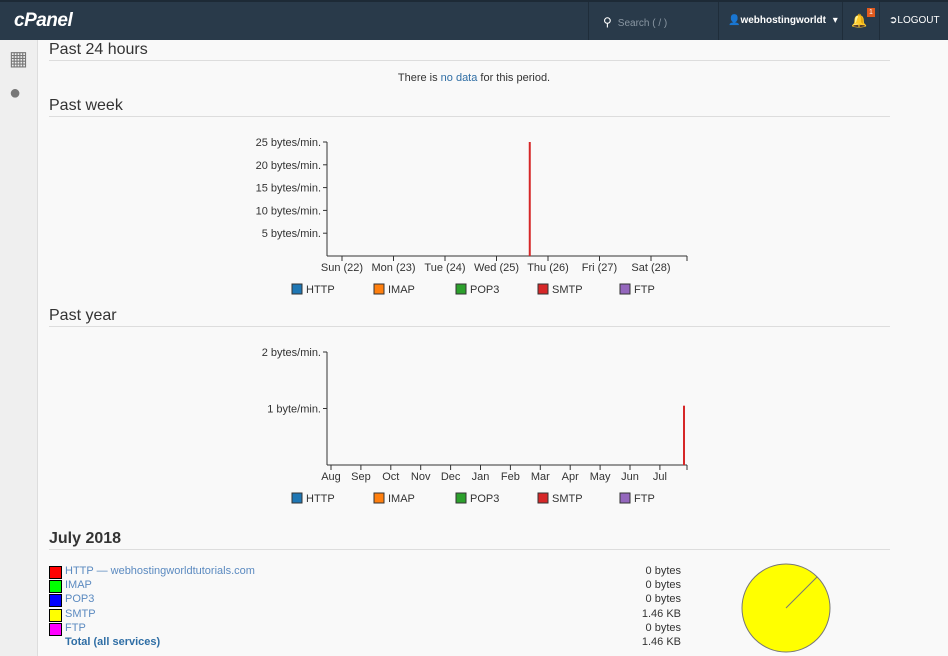 This screenshot has width=948, height=656. Describe the element at coordinates (734, 20) in the screenshot. I see `user-icon: 👤` at that location.